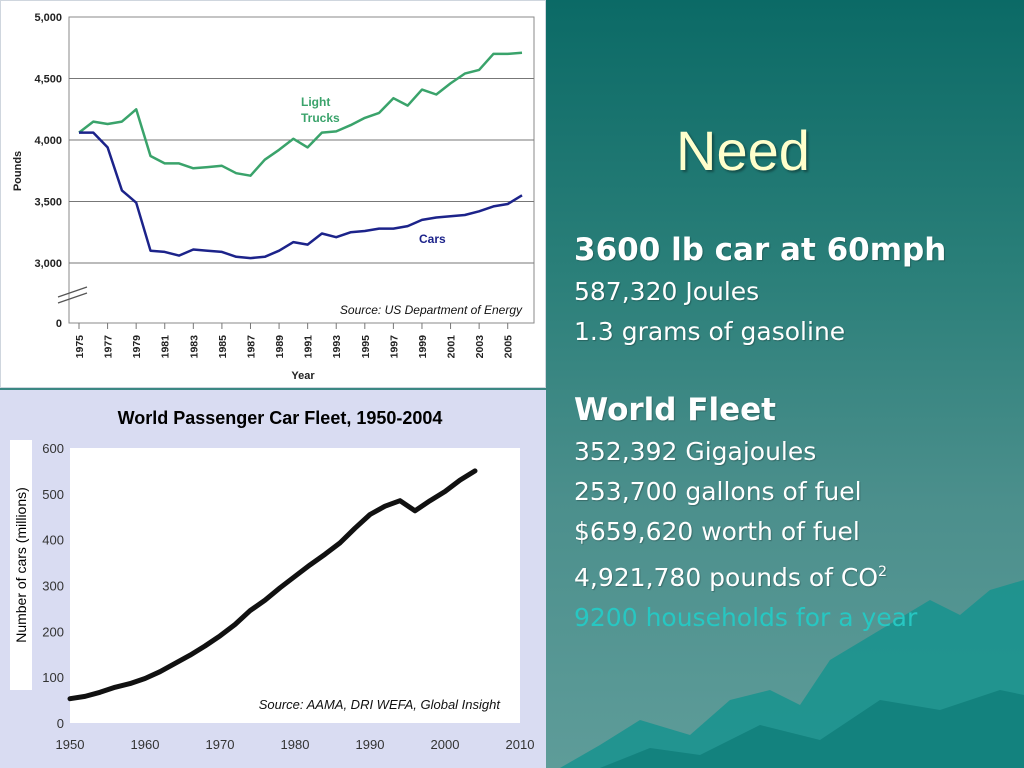 Image resolution: width=1024 pixels, height=768 pixels. I want to click on x-tick-label: 1989, so click(280, 347).